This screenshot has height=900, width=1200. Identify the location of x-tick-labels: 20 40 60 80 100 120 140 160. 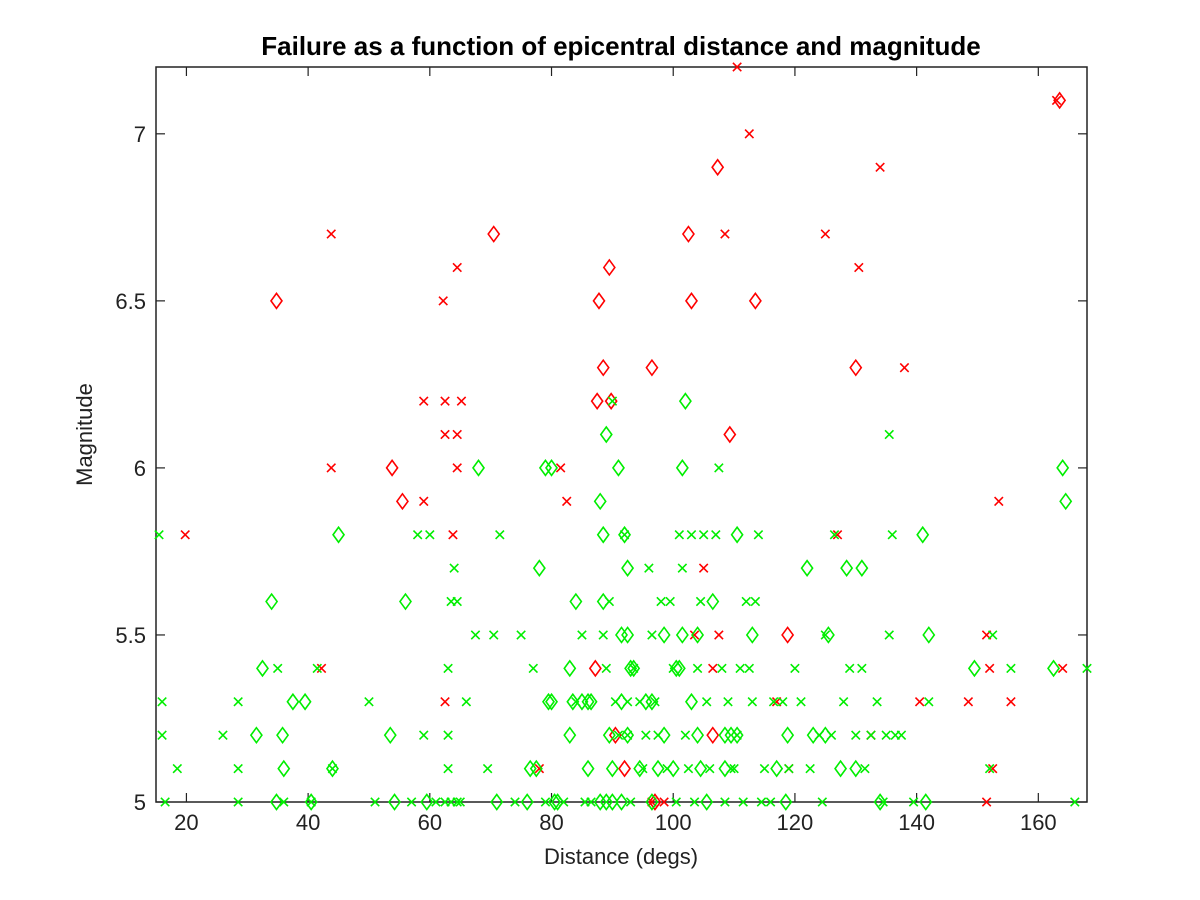
(615, 822).